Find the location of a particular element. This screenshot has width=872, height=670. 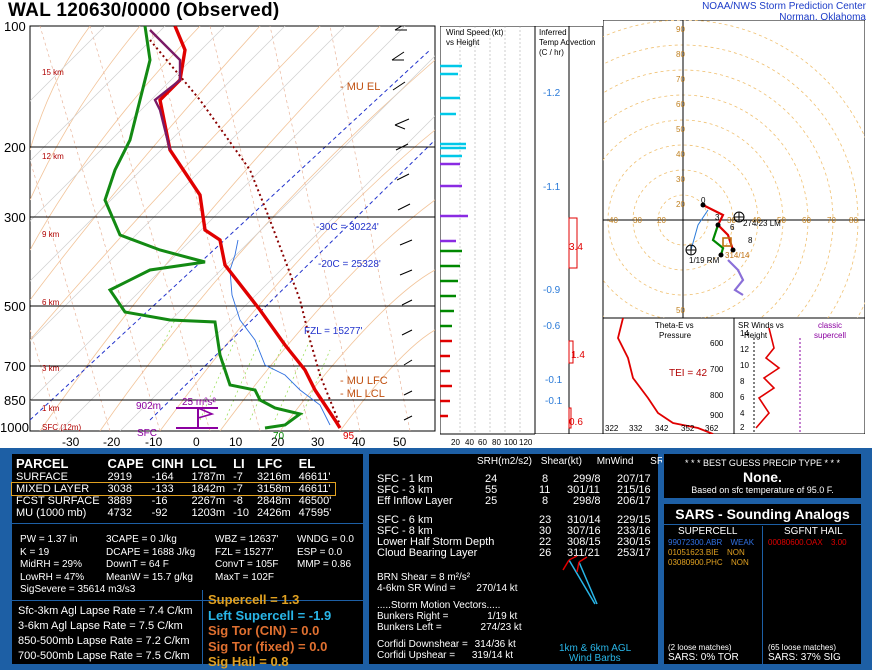

sars-match-id: 03080900.PHC is located at coordinates (695, 562).